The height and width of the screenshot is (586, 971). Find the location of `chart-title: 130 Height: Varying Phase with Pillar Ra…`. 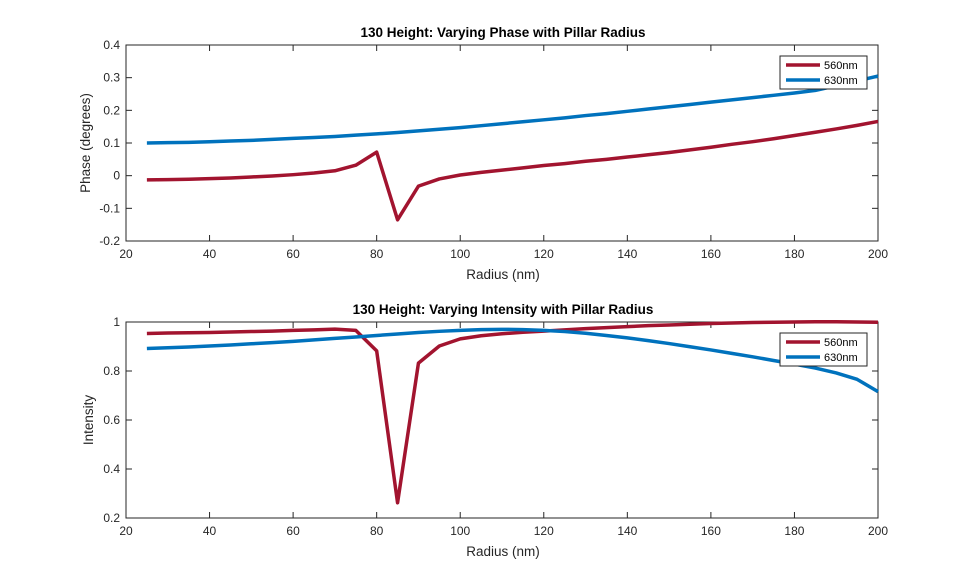

chart-title: 130 Height: Varying Phase with Pillar Ra… is located at coordinates (502, 32).